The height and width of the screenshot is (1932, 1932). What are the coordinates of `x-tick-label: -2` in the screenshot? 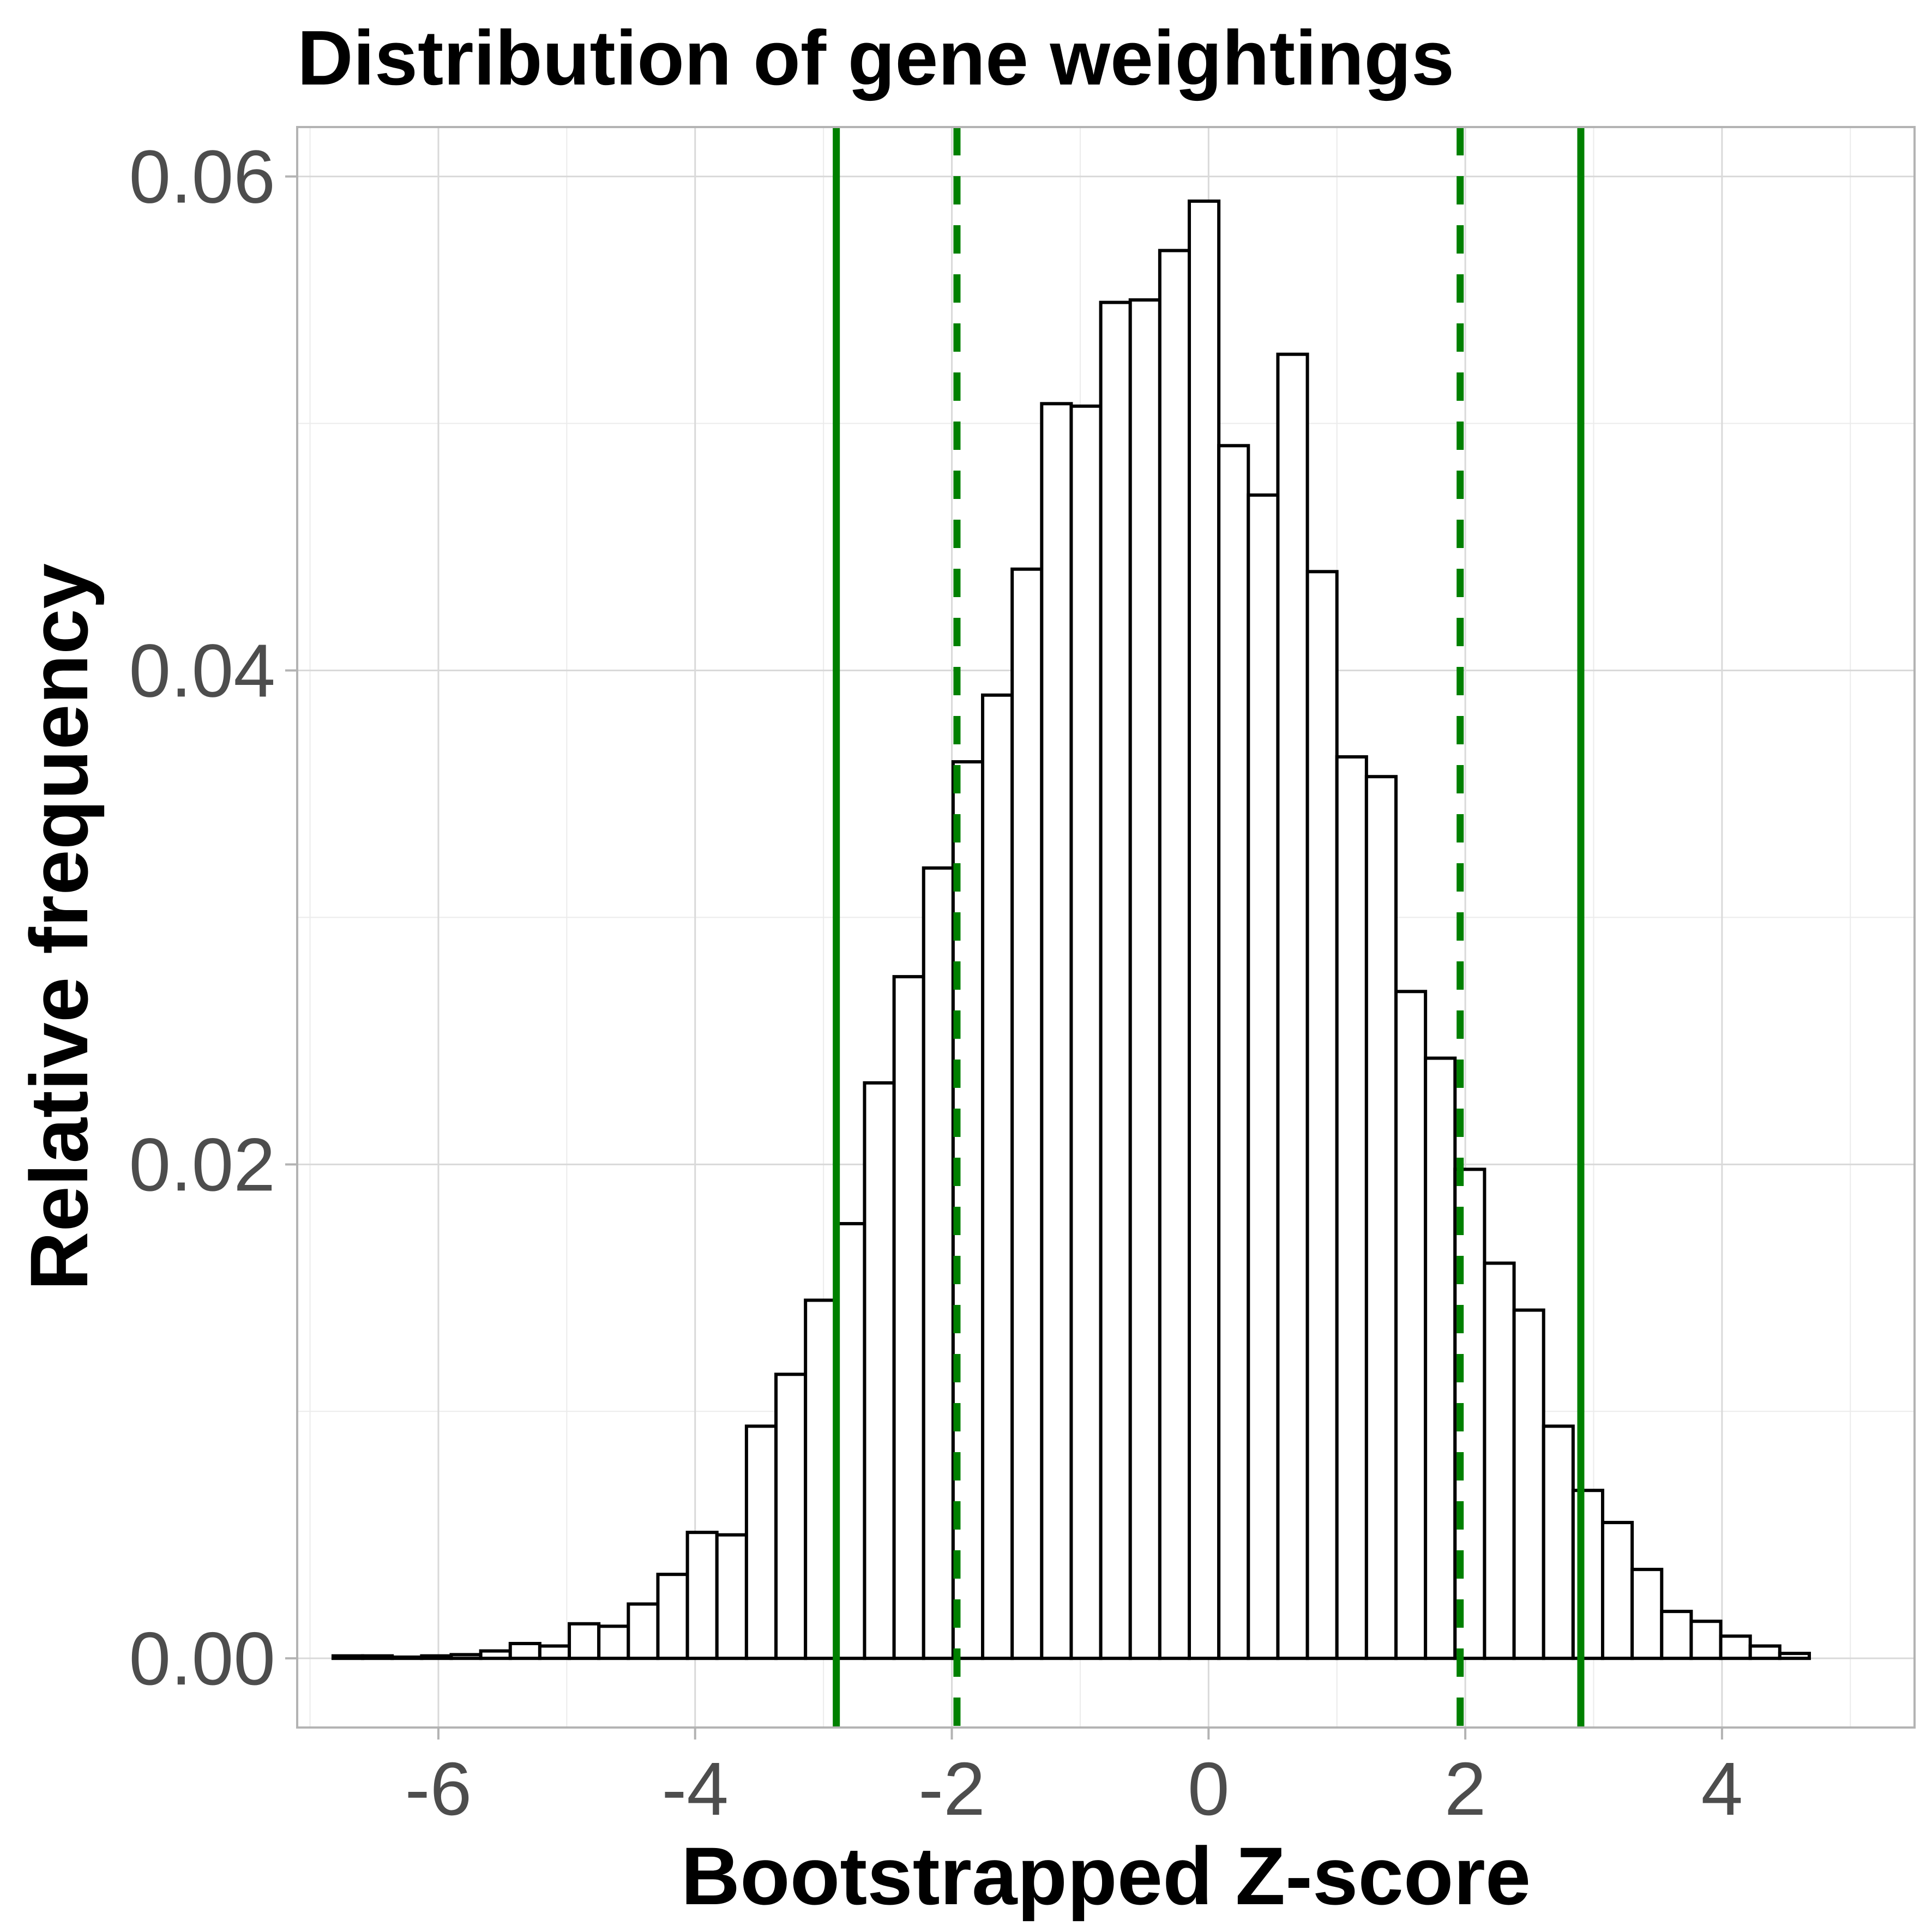 It's located at (951, 1789).